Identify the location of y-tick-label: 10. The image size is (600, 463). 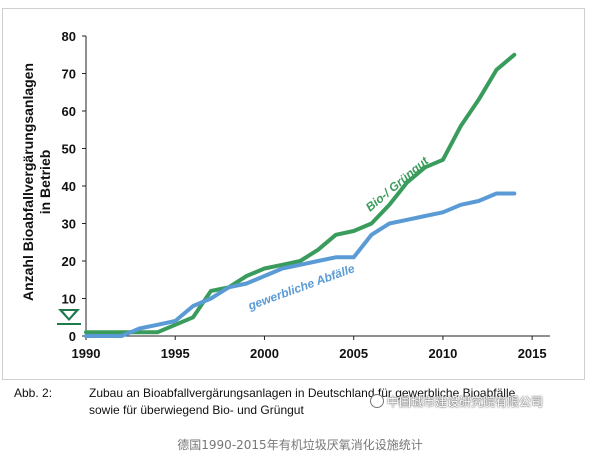
(69, 299).